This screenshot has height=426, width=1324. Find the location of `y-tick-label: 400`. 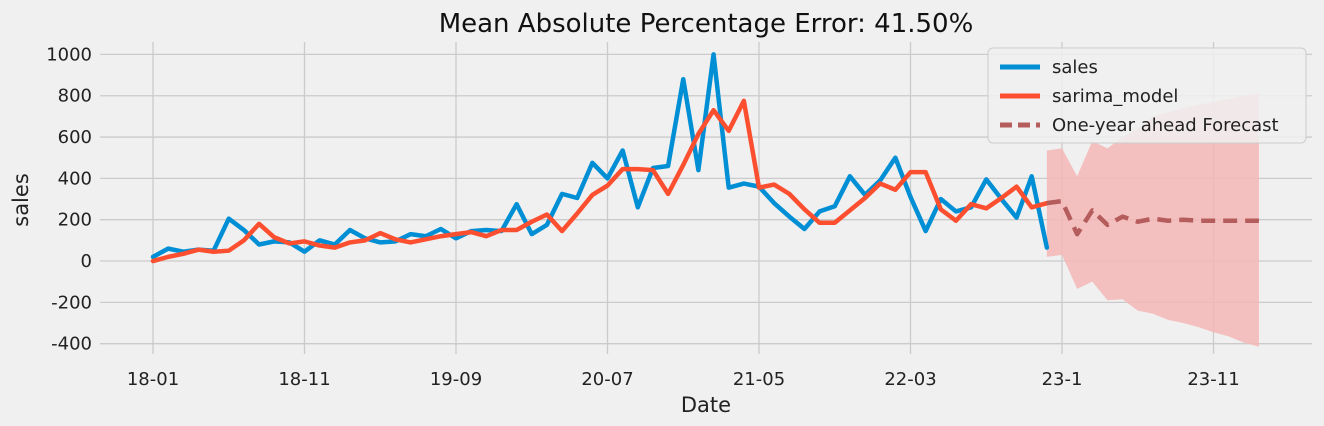

y-tick-label: 400 is located at coordinates (75, 178).